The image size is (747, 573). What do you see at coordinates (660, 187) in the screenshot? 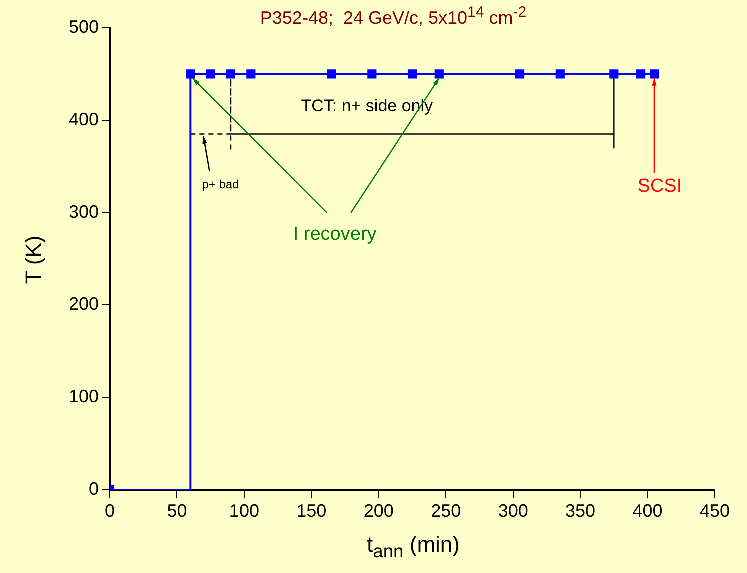
I see `annotation: SCSI` at bounding box center [660, 187].